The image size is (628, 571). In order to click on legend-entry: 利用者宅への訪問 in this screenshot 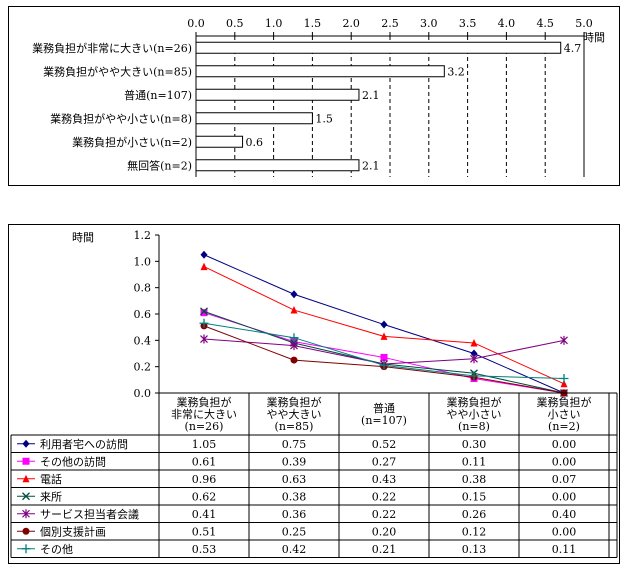, I will do `click(72, 444)`.